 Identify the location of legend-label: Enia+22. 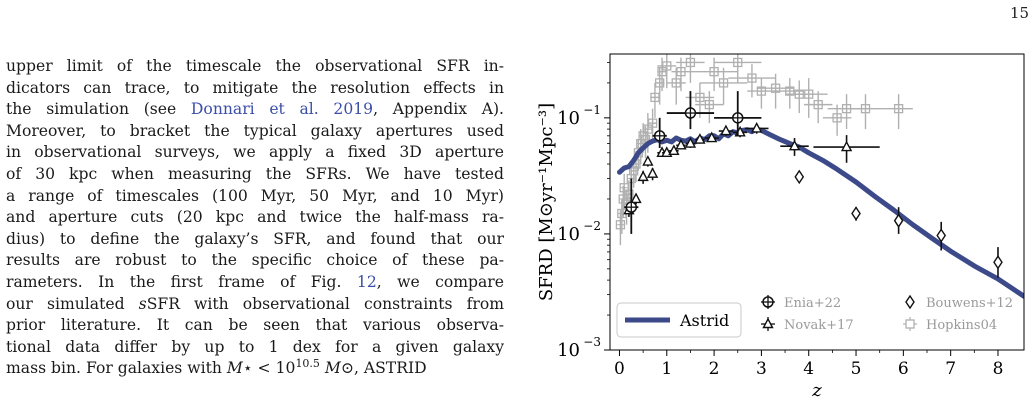
(812, 303).